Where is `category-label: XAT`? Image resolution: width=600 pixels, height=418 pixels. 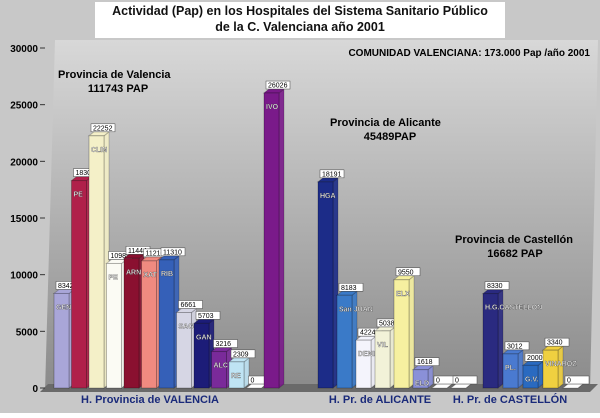 category-label: XAT is located at coordinates (151, 275).